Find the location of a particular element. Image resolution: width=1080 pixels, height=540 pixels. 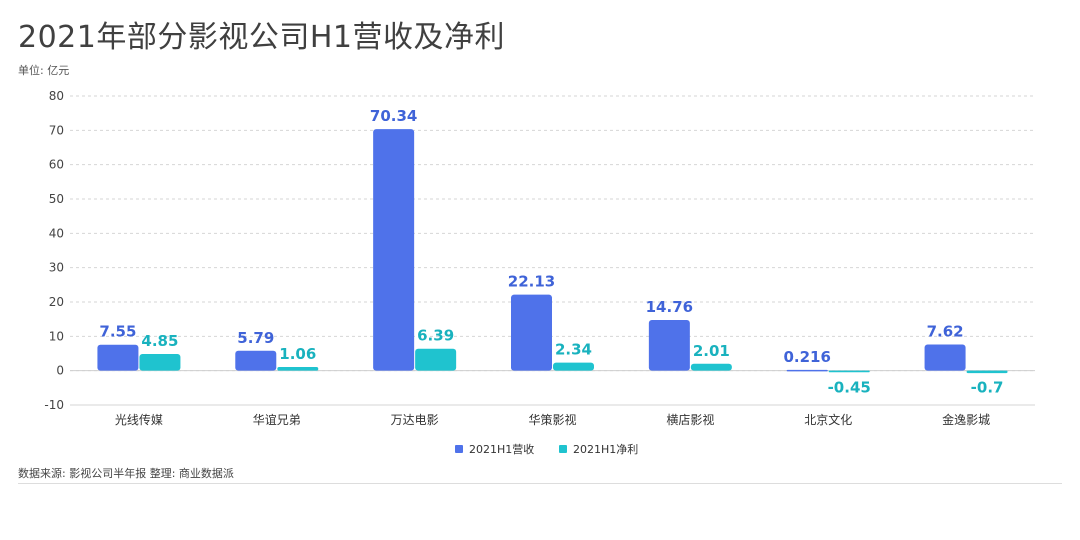

legend-swatch-revenue is located at coordinates (459, 449).